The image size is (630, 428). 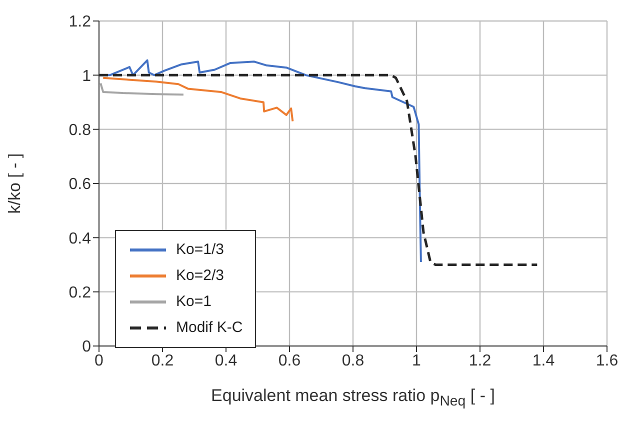 I want to click on y-tick-label: 0, so click(x=87, y=347).